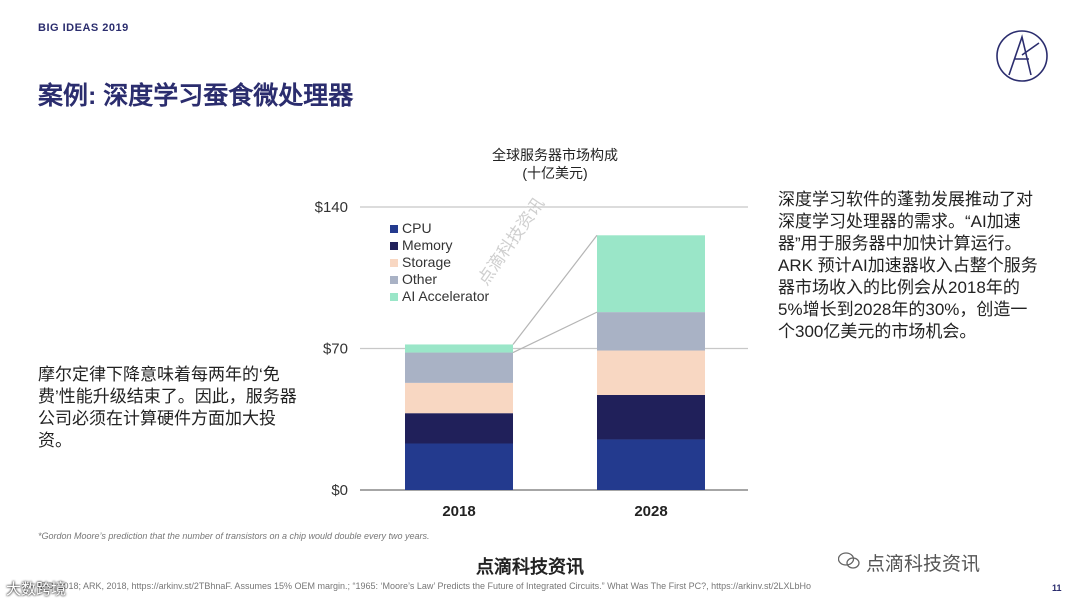  Describe the element at coordinates (923, 564) in the screenshot. I see `watermark-right: 点滴科技资讯` at that location.